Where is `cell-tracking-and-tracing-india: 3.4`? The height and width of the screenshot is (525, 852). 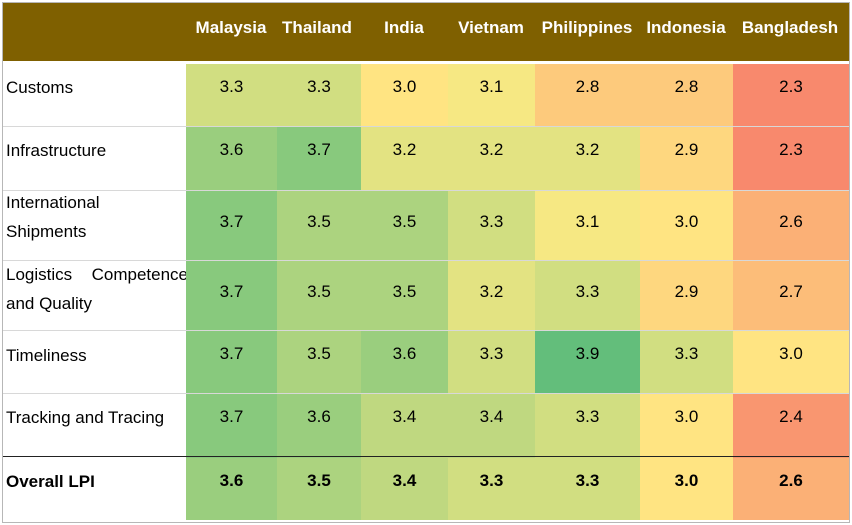 cell-tracking-and-tracing-india: 3.4 is located at coordinates (404, 426).